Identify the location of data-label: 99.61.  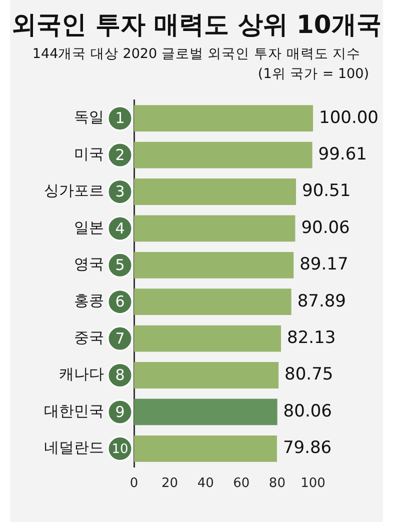
(342, 154).